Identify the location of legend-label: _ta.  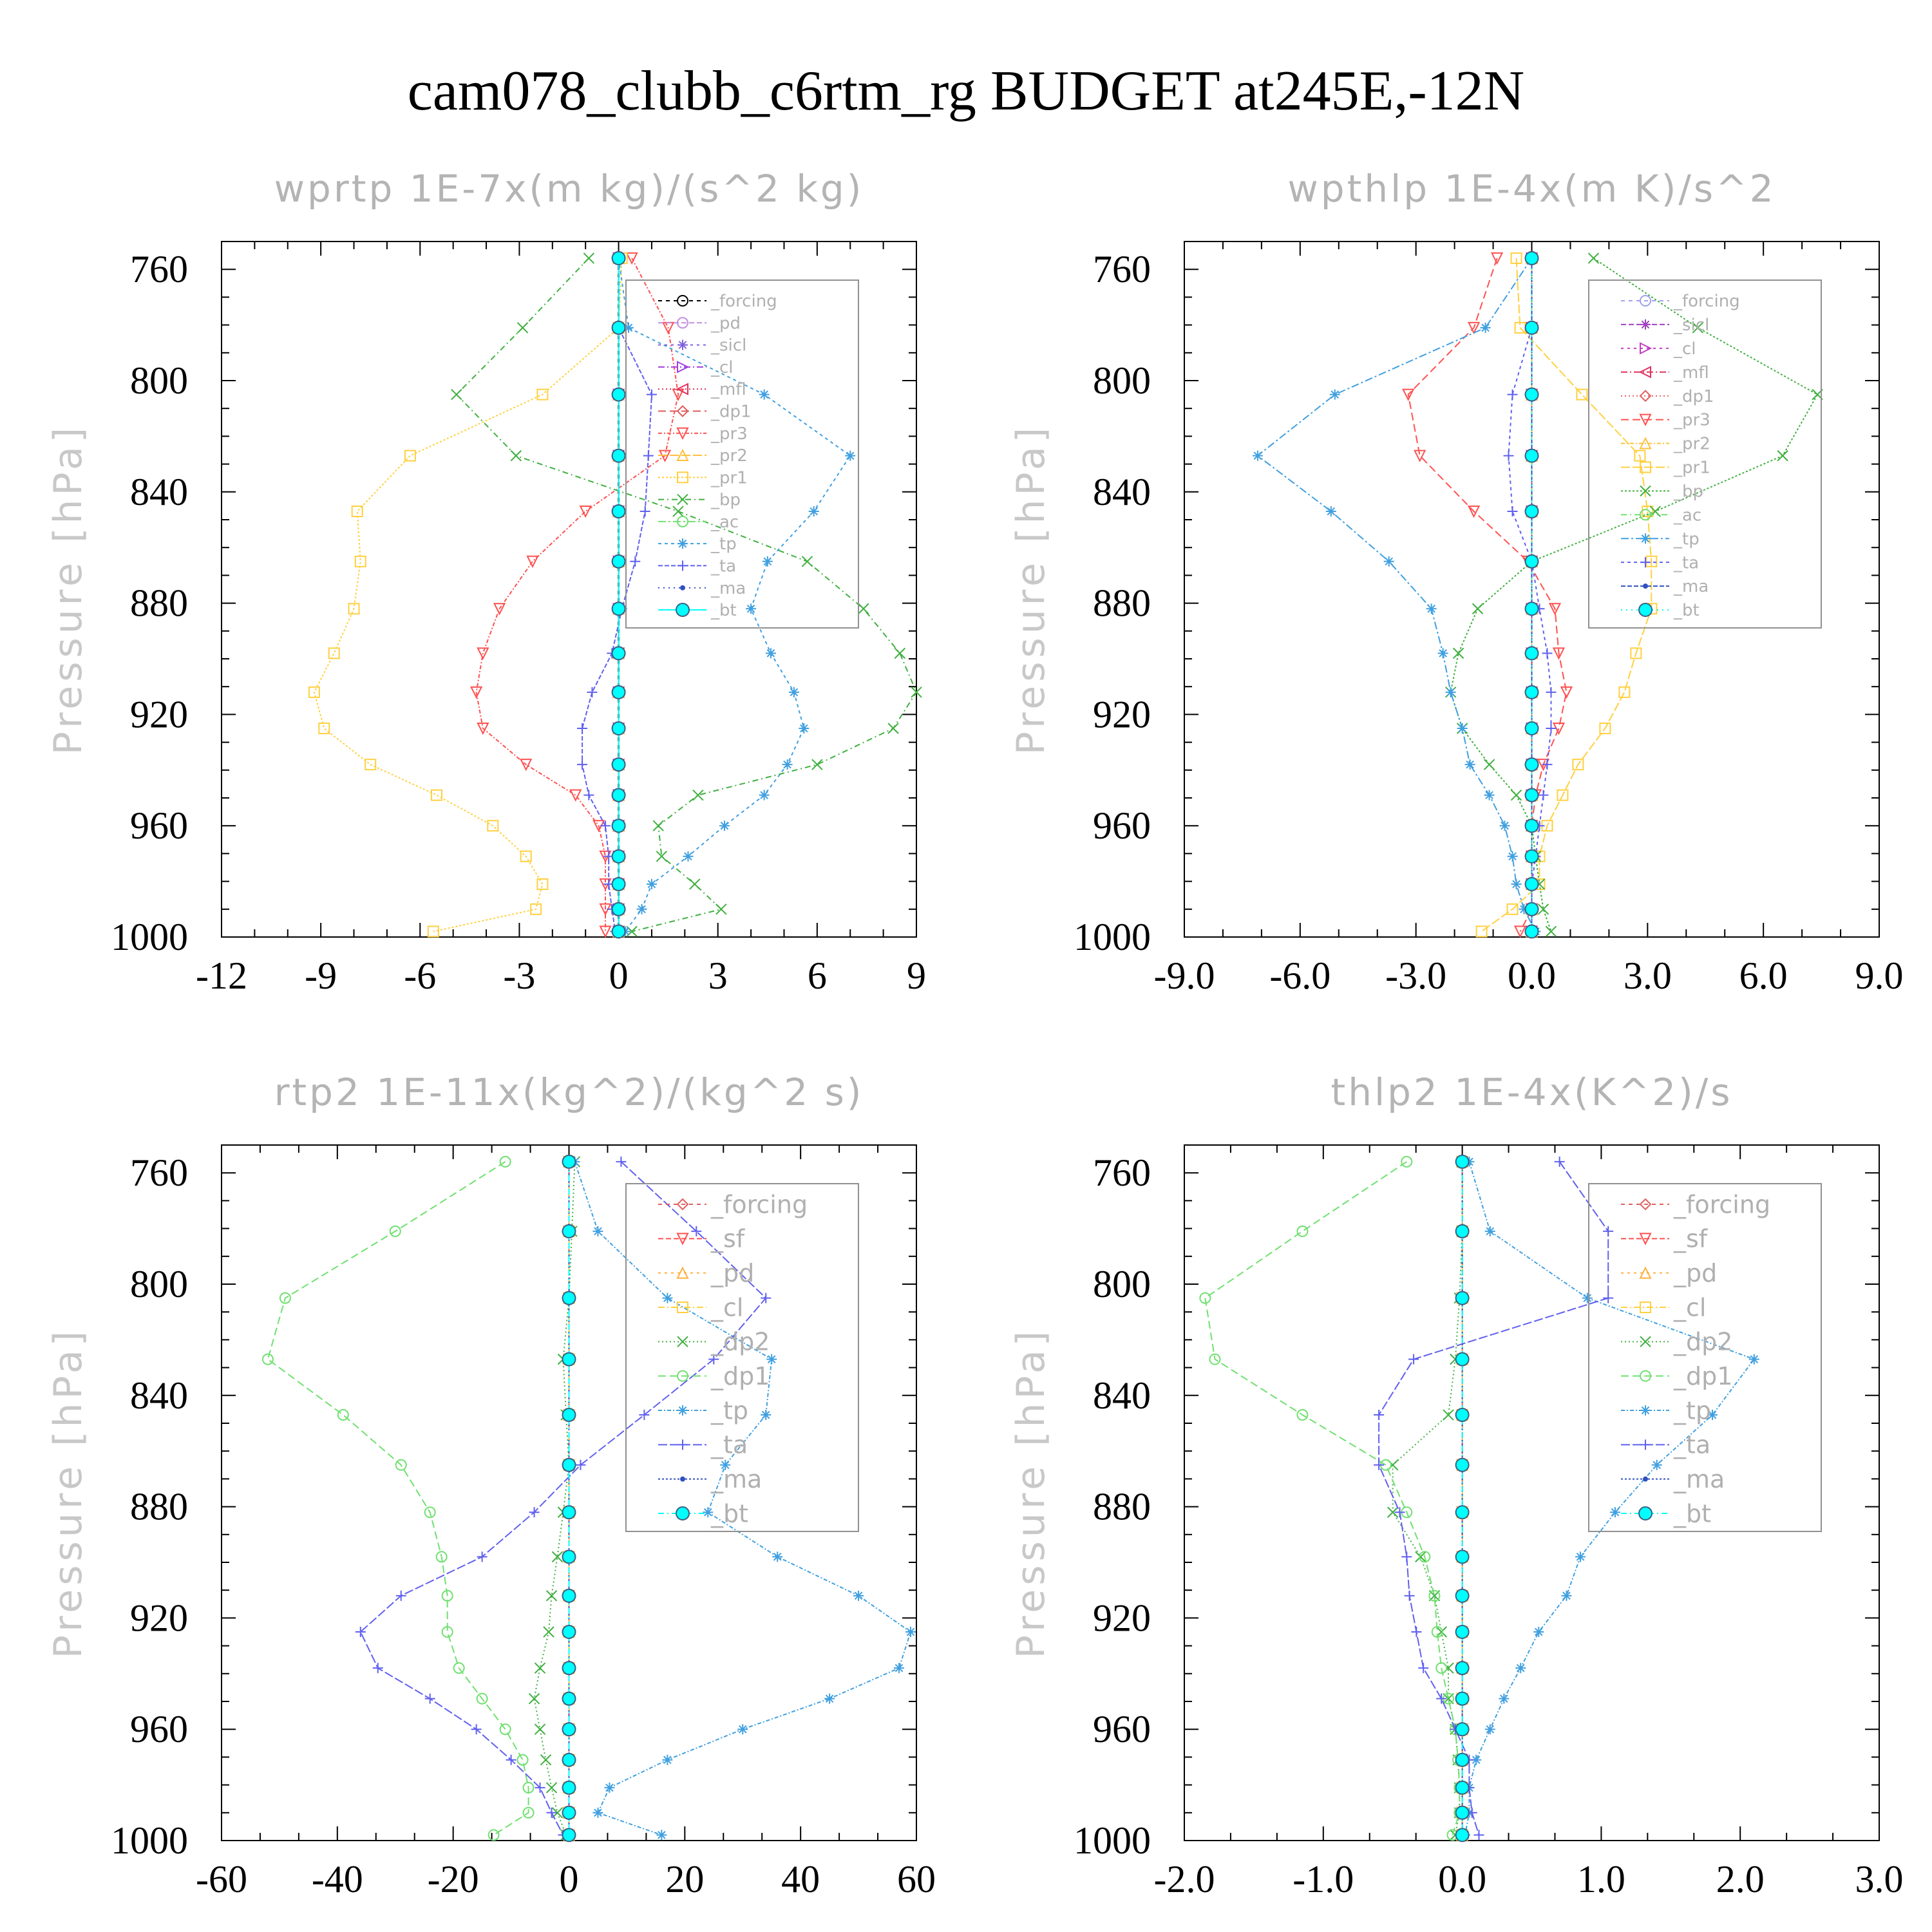
(1686, 563).